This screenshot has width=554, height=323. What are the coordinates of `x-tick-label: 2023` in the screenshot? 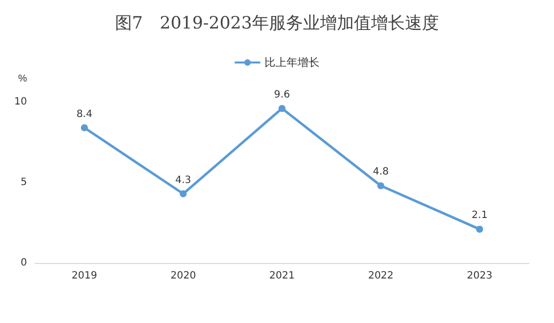 It's located at (479, 276).